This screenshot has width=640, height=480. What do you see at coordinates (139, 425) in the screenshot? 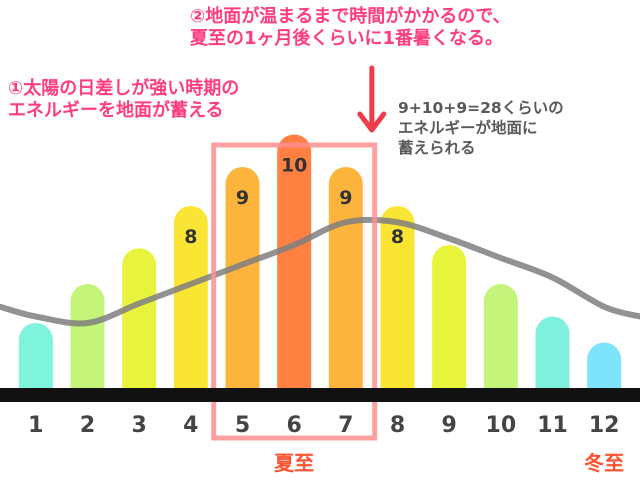
I see `x-tick-label: 3` at bounding box center [139, 425].